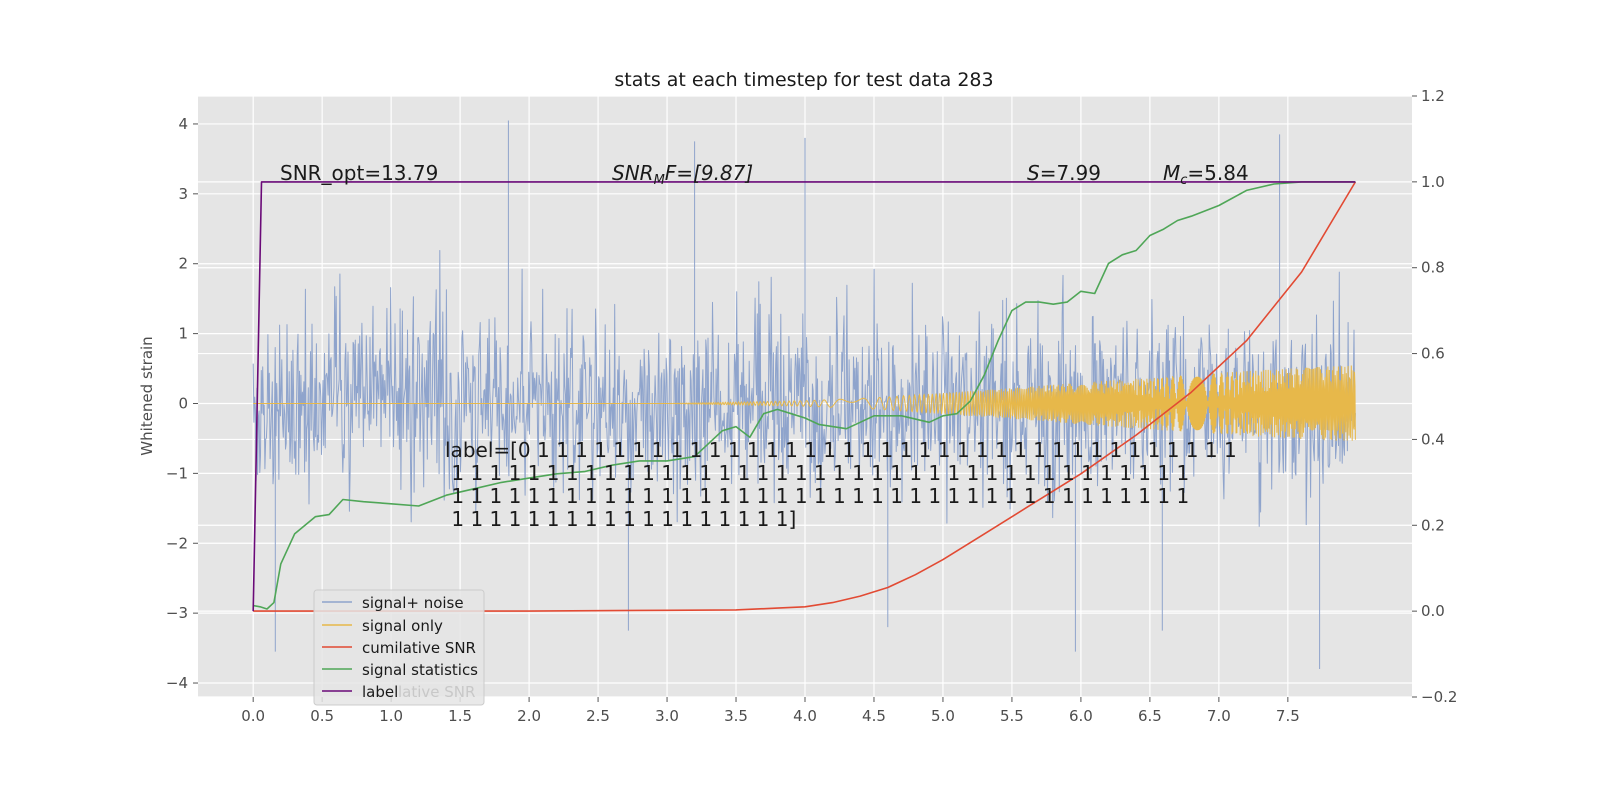 The image size is (1600, 800). Describe the element at coordinates (183, 124) in the screenshot. I see `y-tick-label: 4` at that location.